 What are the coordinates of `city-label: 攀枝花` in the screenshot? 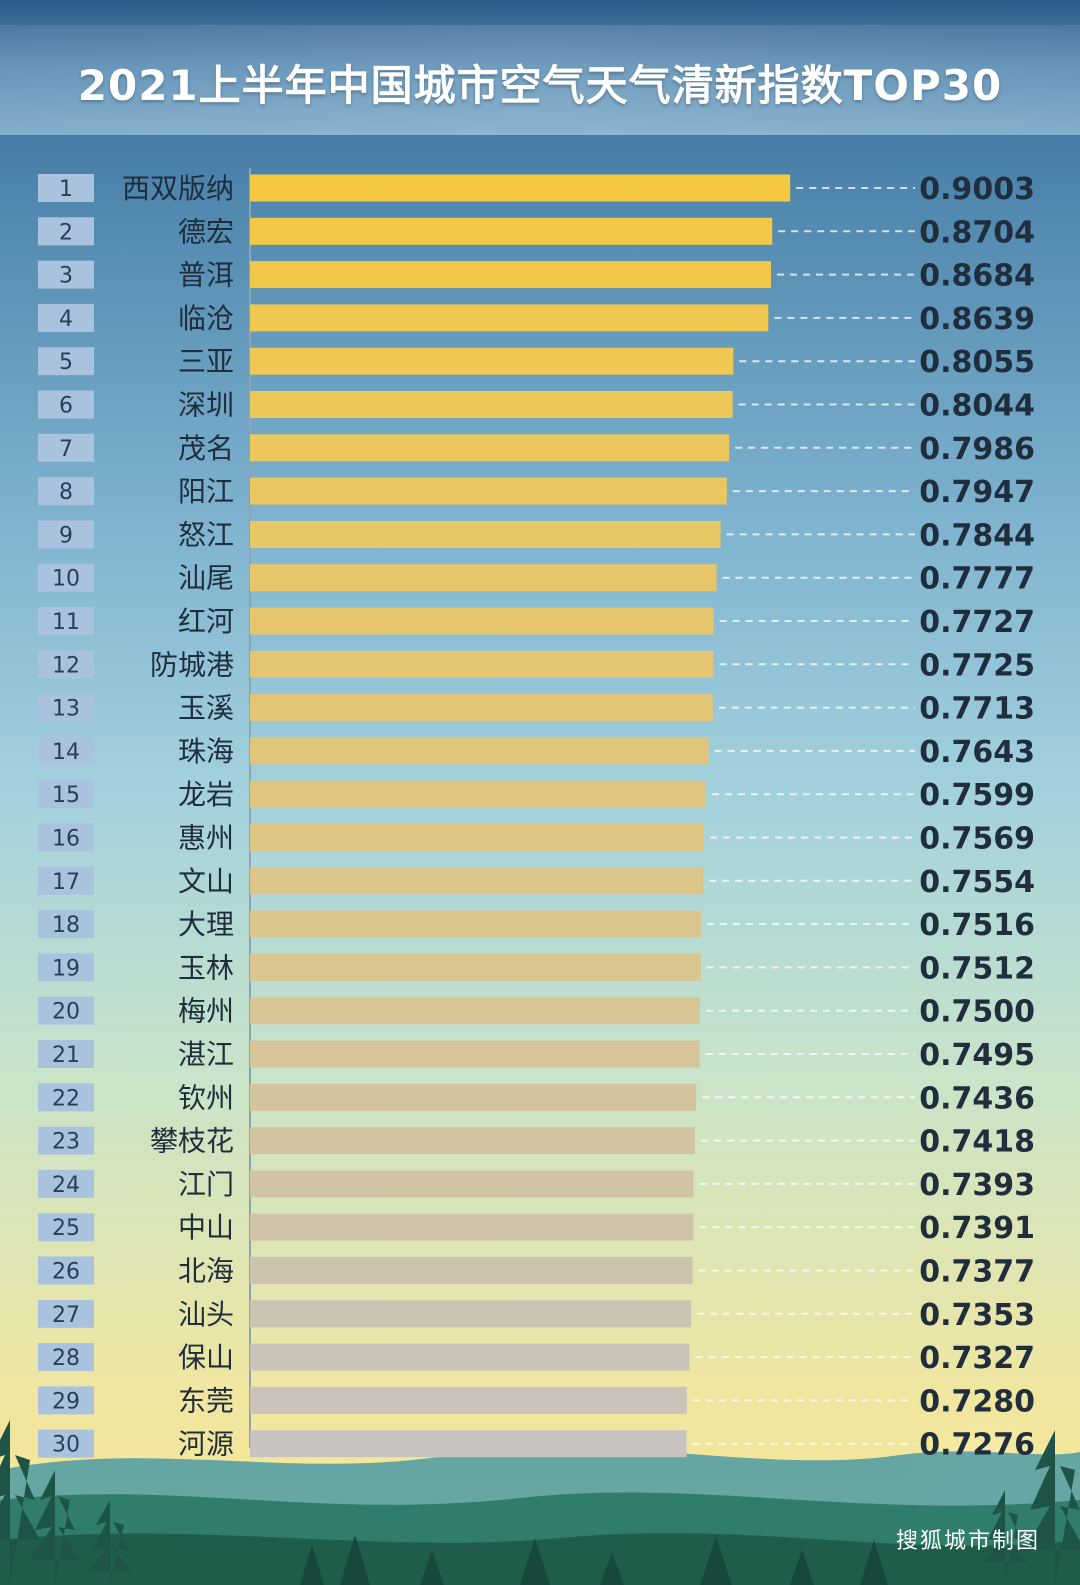 It's located at (192, 1141).